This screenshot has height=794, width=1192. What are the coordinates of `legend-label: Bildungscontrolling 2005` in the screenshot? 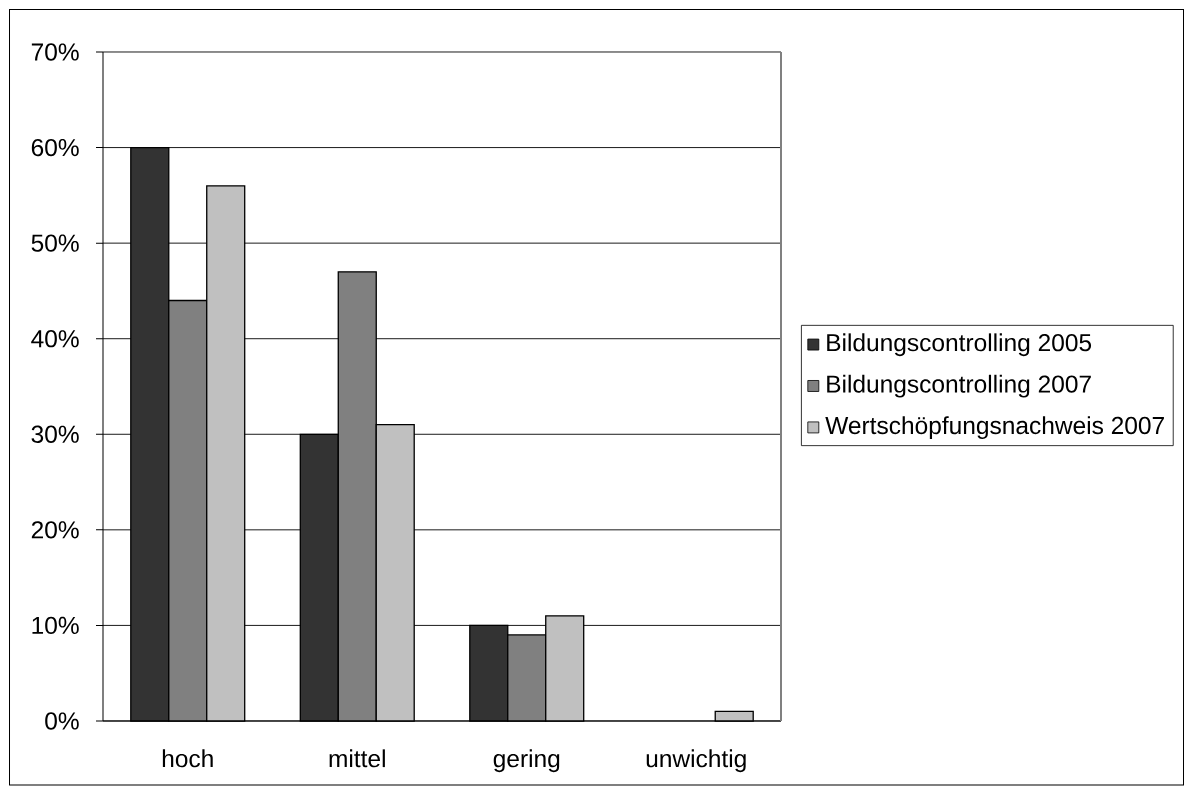 It's located at (959, 345).